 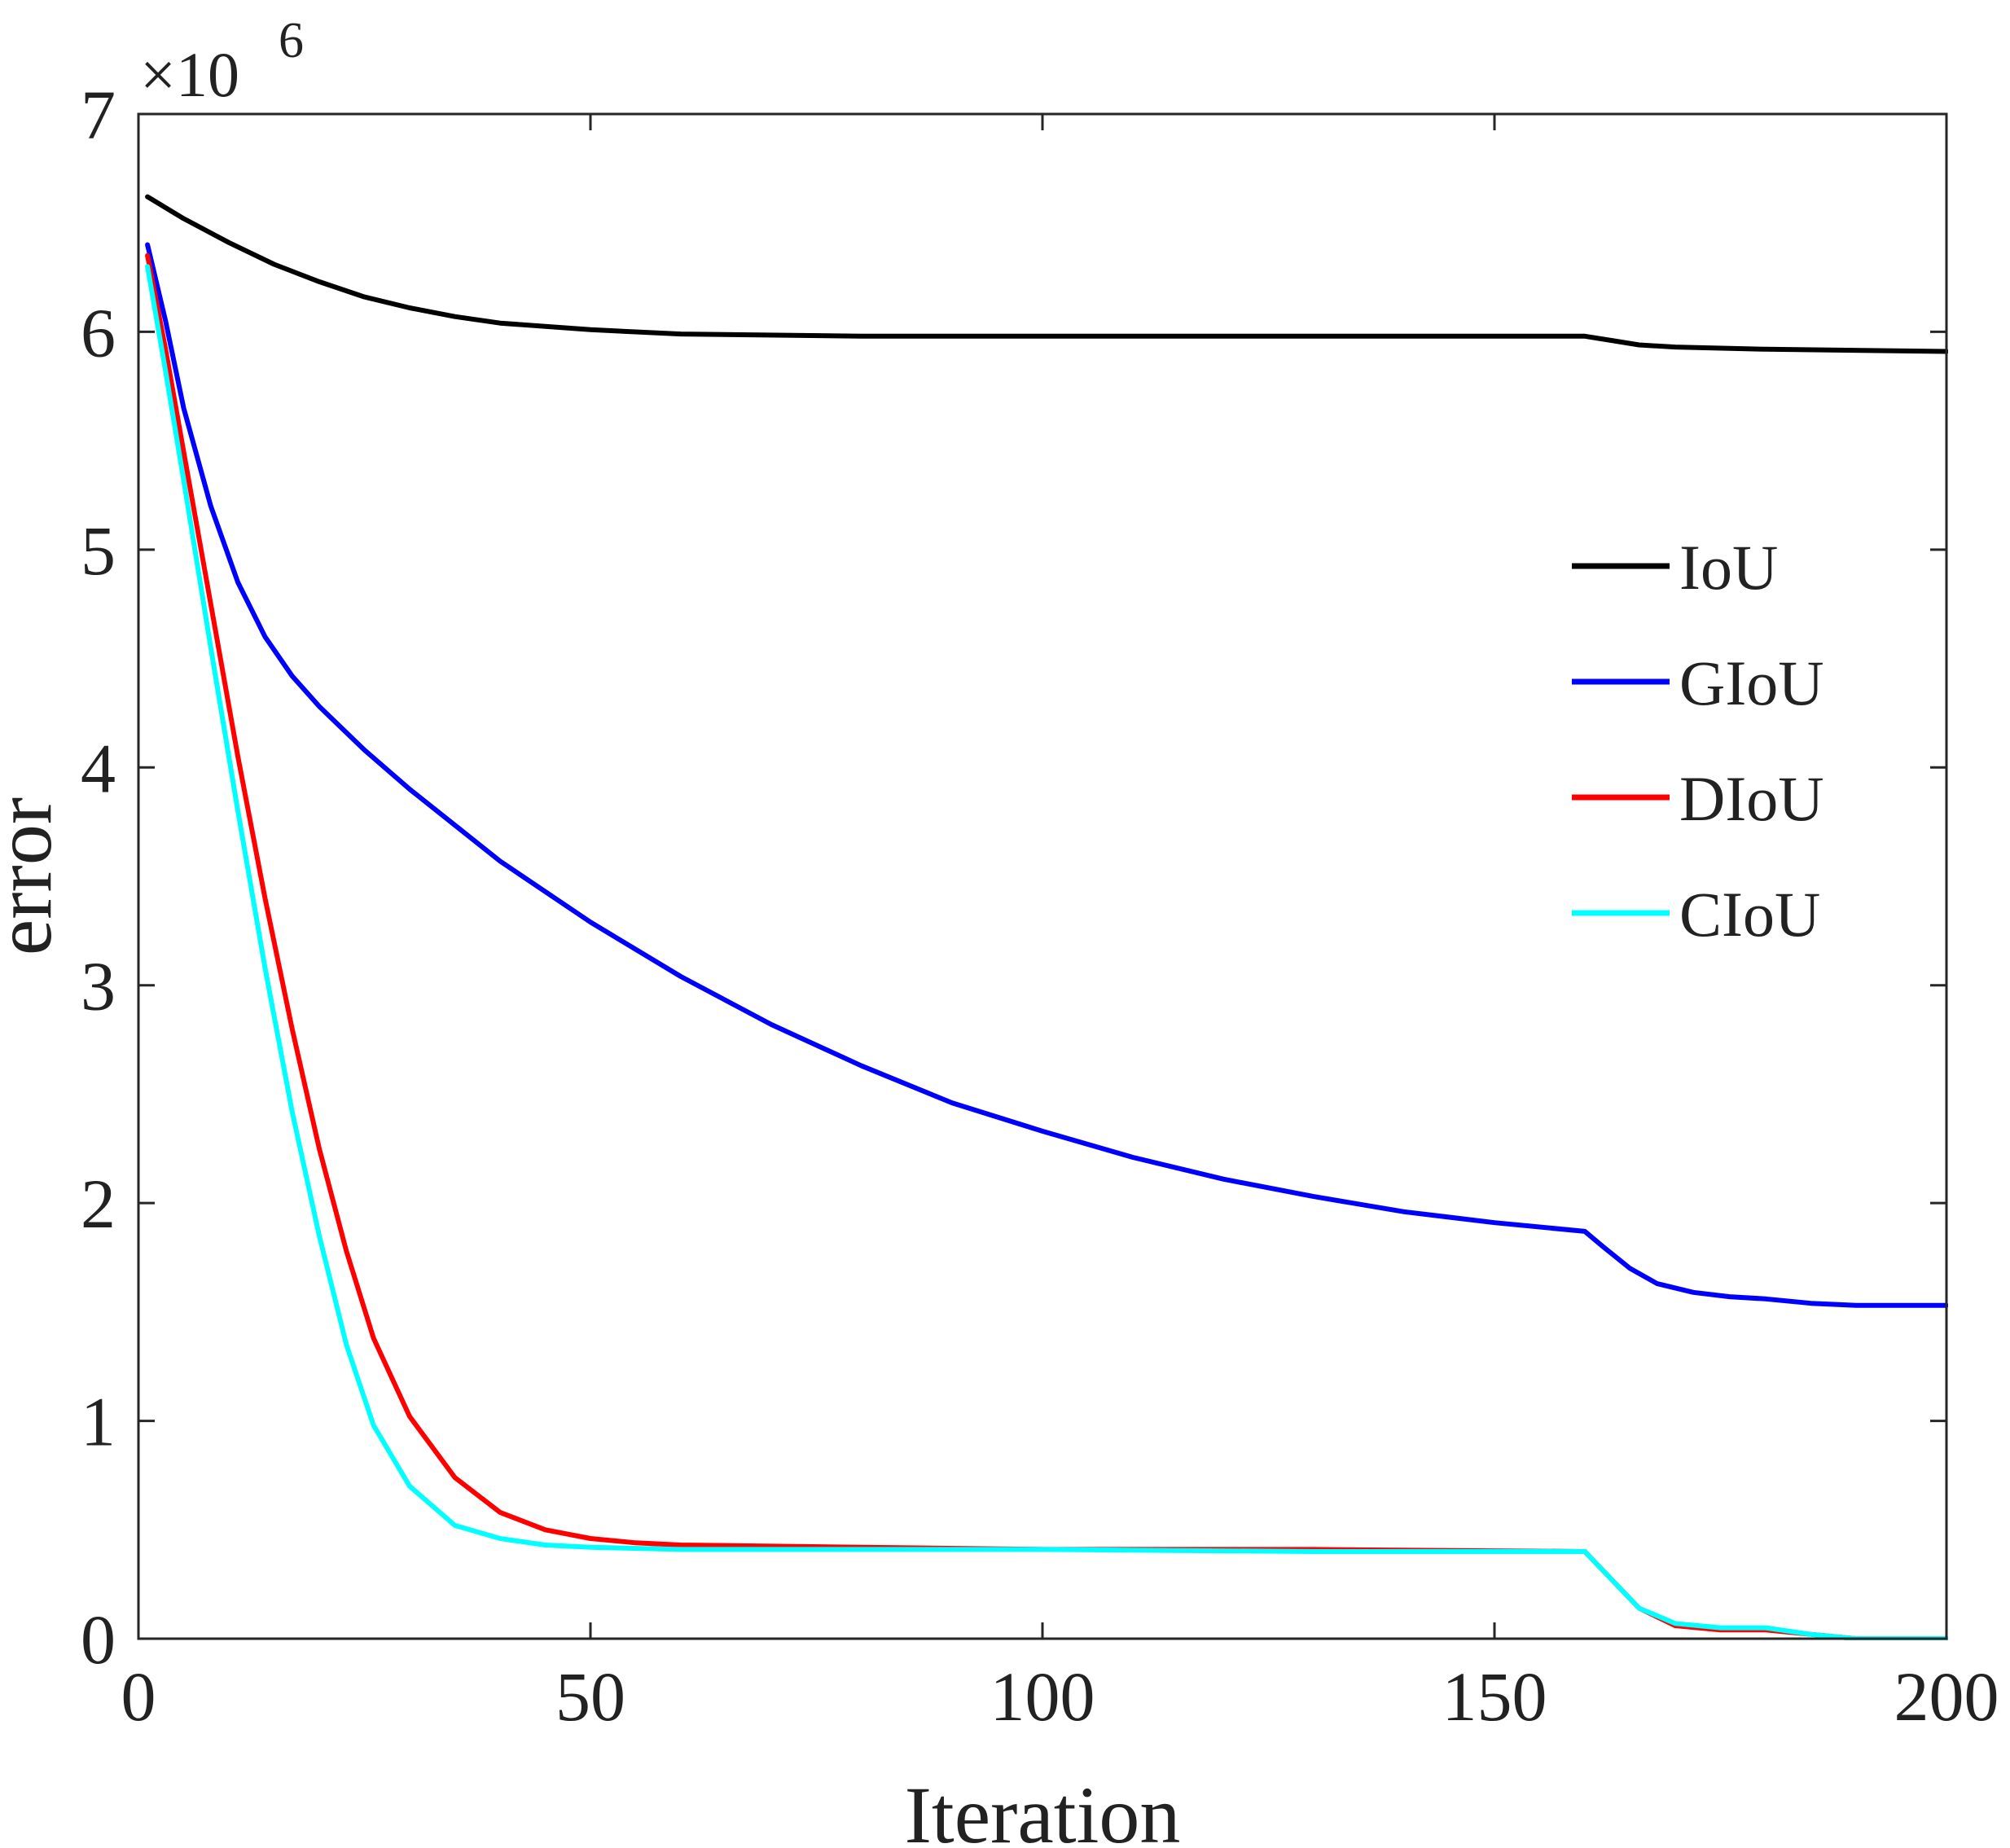 What do you see at coordinates (138, 1697) in the screenshot?
I see `x-tick-label: 0` at bounding box center [138, 1697].